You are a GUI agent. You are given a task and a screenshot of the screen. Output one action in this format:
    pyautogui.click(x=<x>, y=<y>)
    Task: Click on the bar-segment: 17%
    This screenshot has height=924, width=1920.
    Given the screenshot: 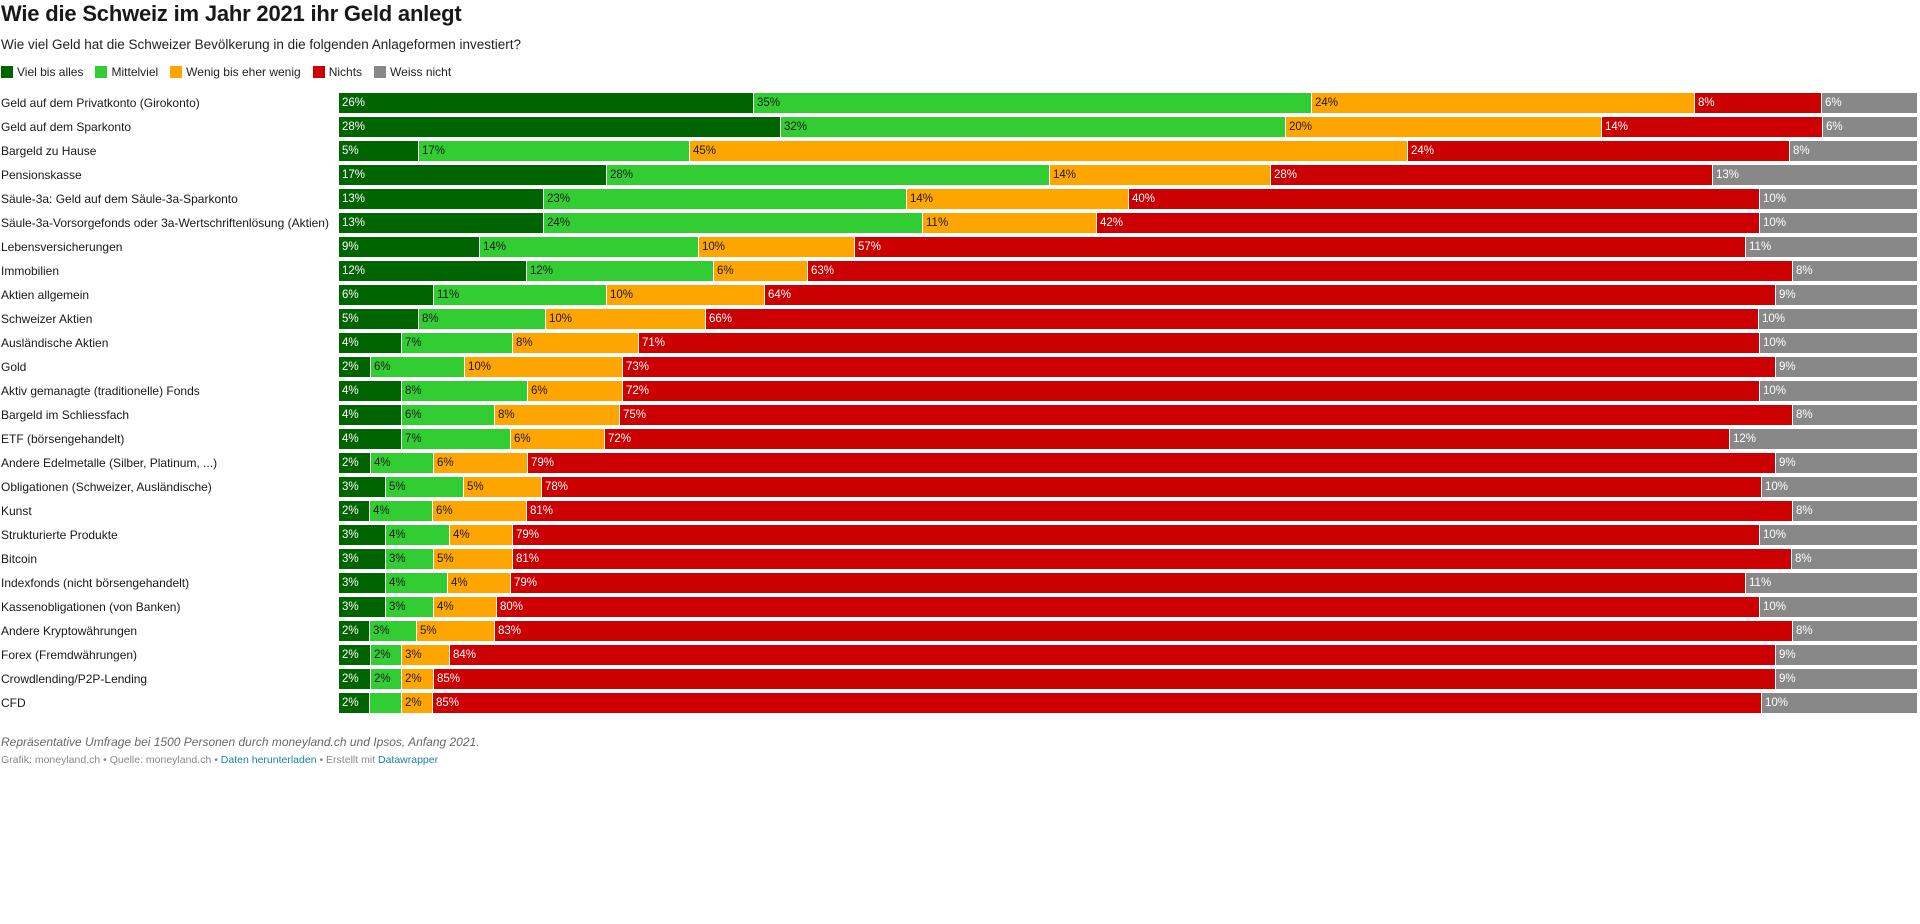 What is the action you would take?
    pyautogui.click(x=473, y=175)
    